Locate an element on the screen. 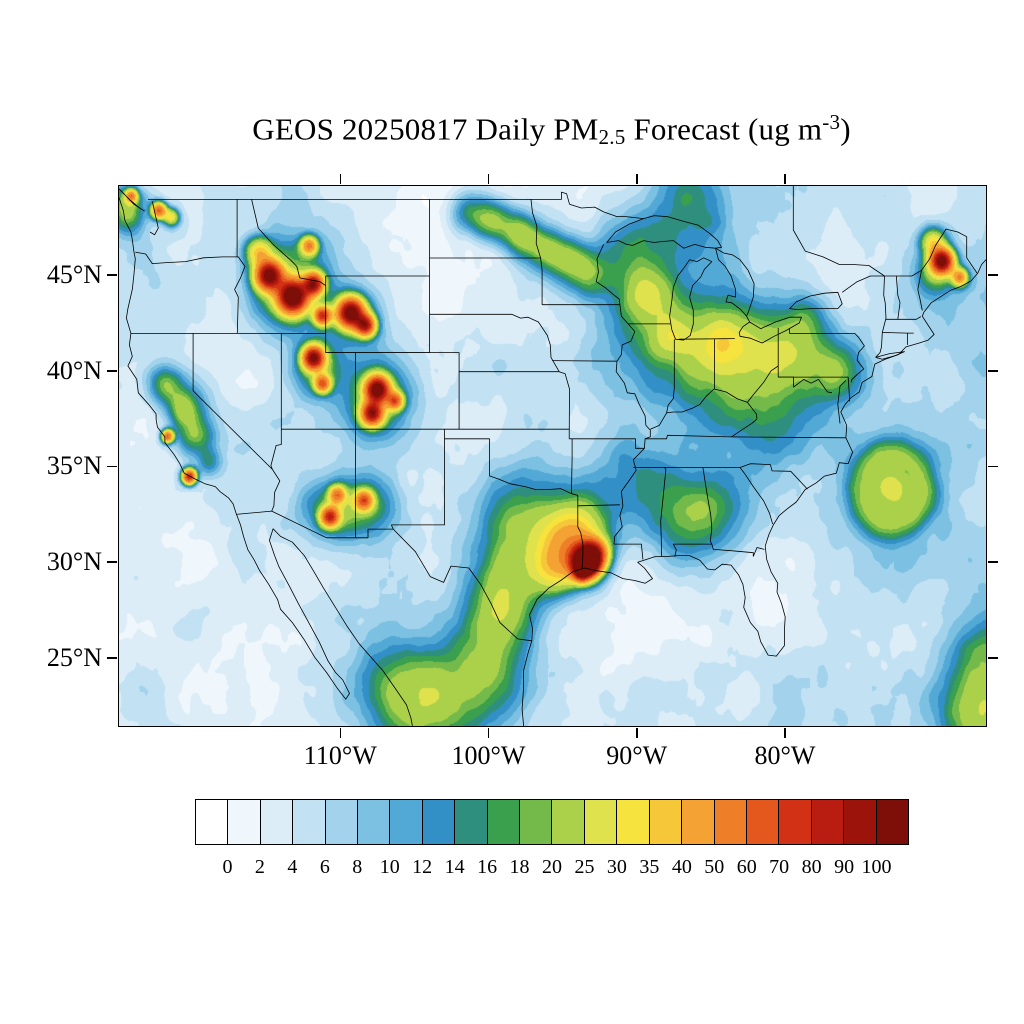  colorbar-tick-label: 2 is located at coordinates (259, 867).